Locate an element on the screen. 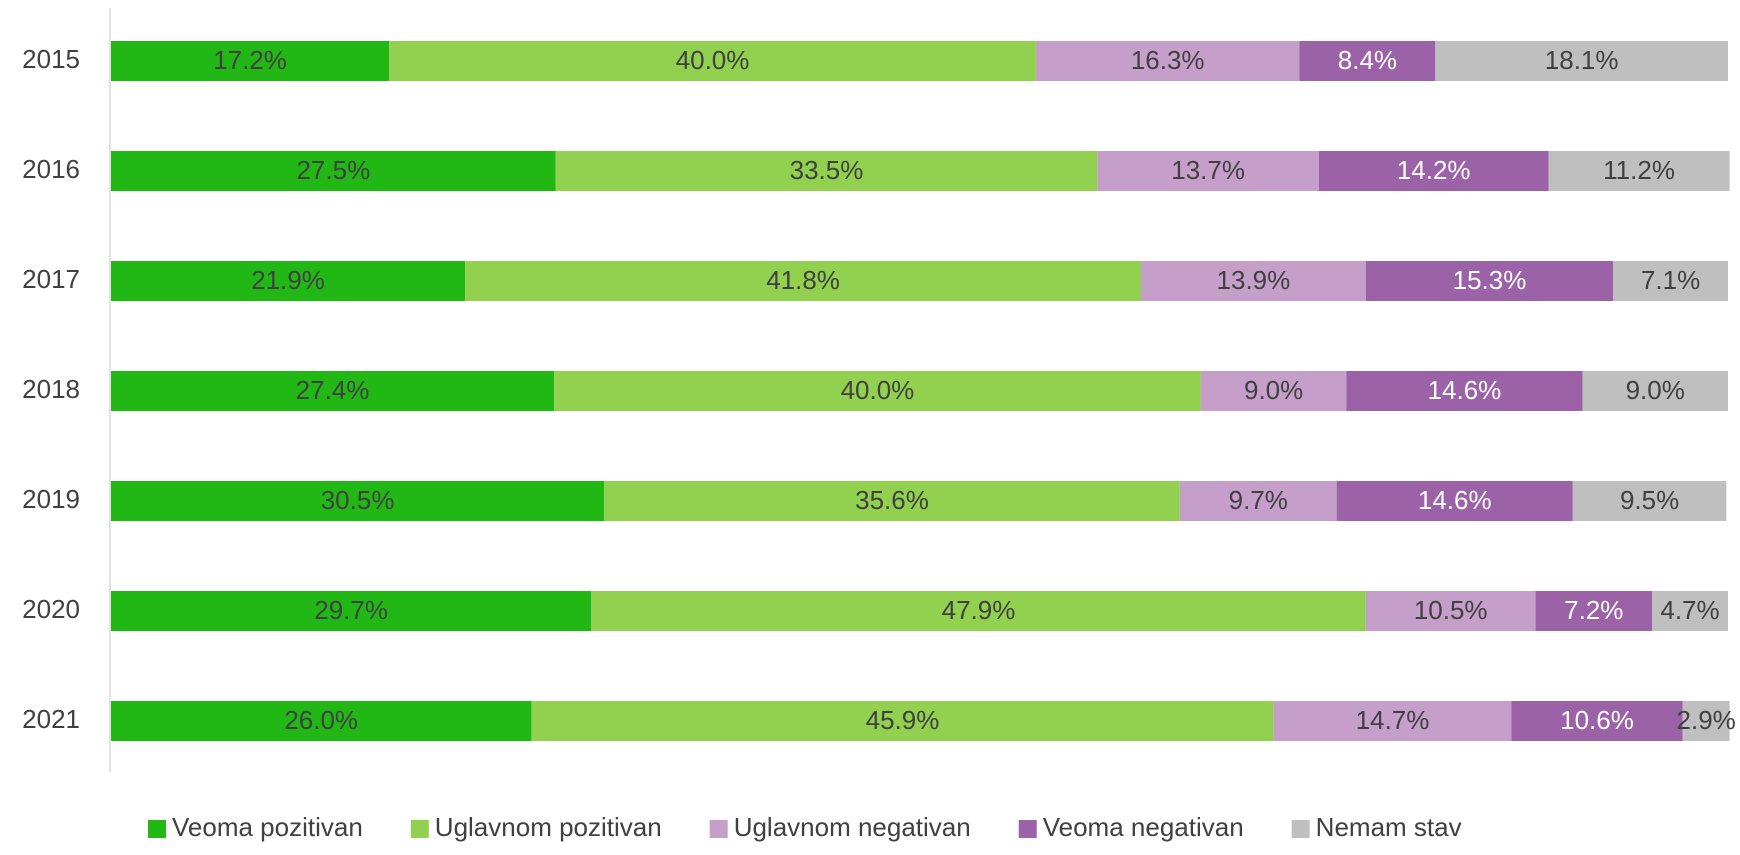 The height and width of the screenshot is (855, 1740). data-label: 18.1% is located at coordinates (1582, 60).